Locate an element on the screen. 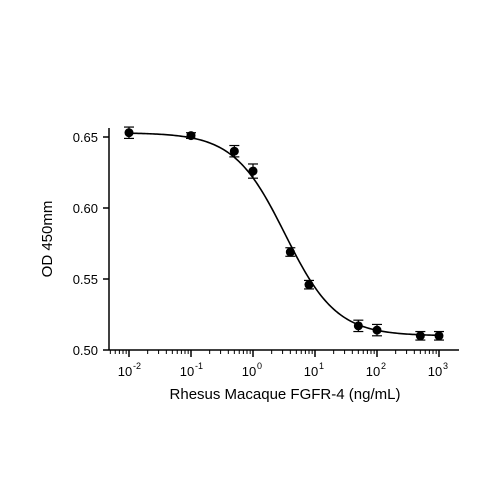 The height and width of the screenshot is (500, 500). x-tick-label: 10 0 is located at coordinates (252, 370).